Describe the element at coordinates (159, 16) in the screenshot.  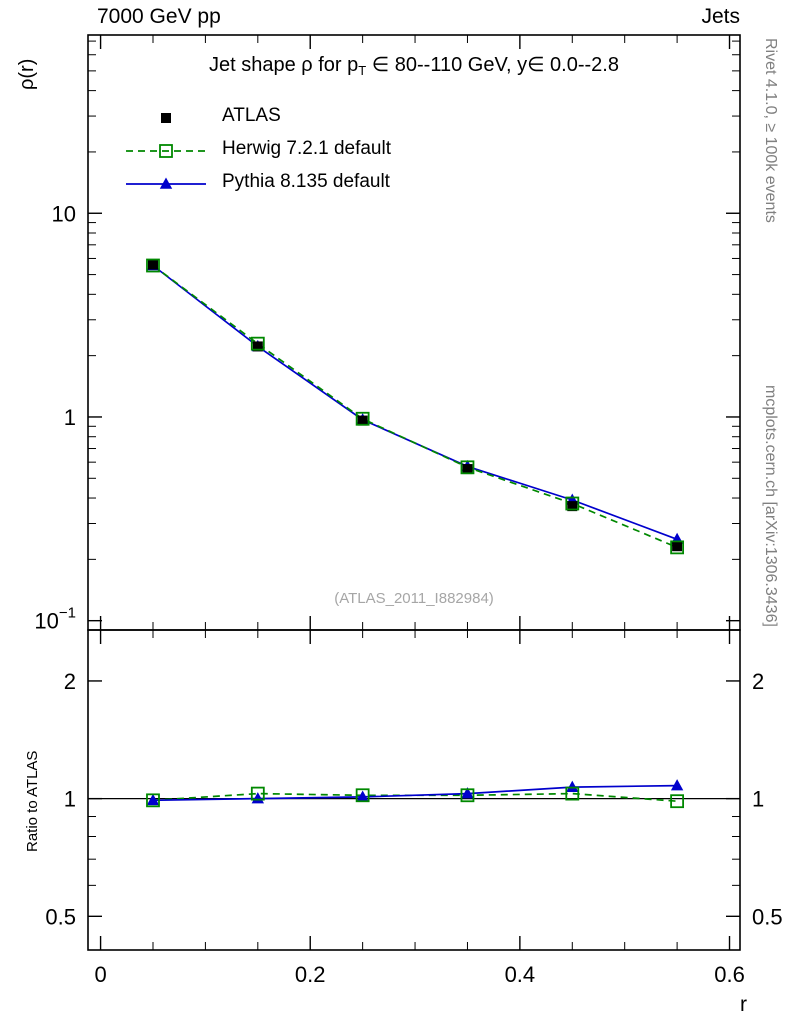
I see `beam-energy-label: 7000 GeV pp` at that location.